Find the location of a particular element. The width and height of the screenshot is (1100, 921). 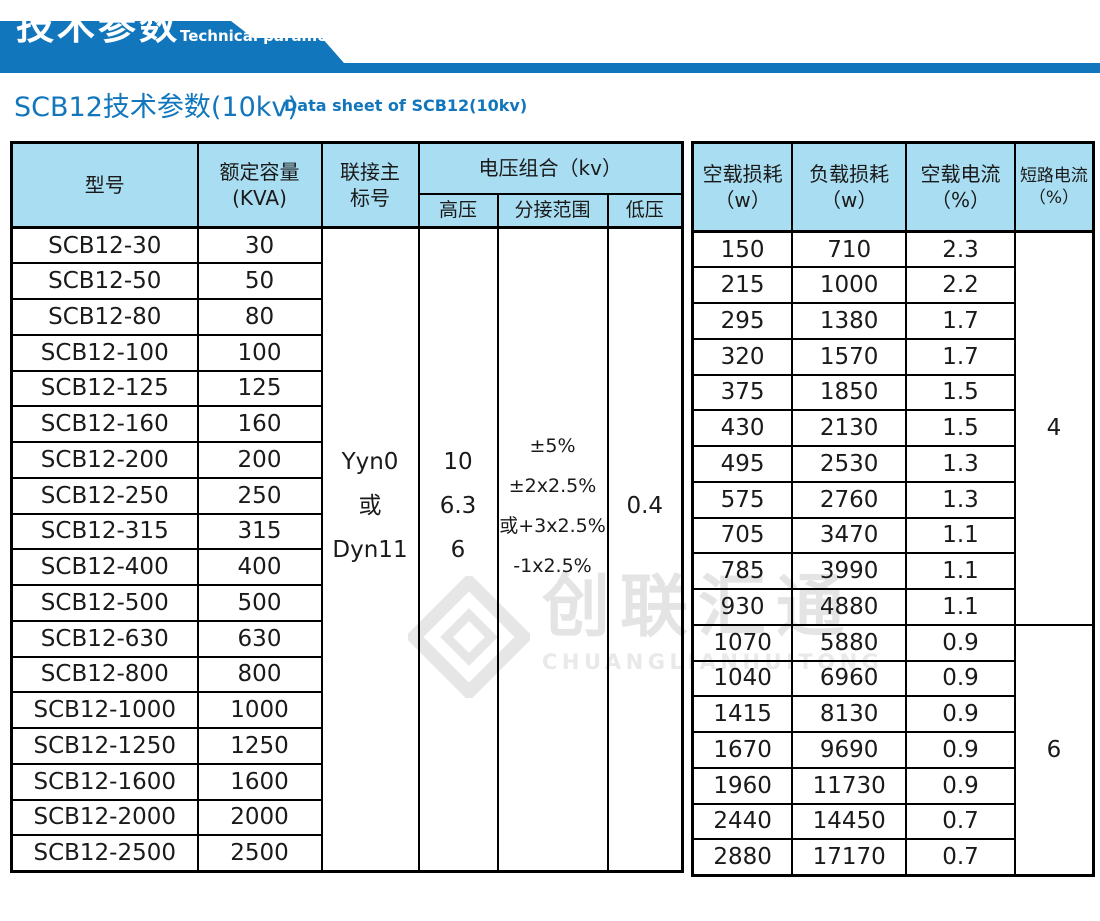

cell-kva: 630 is located at coordinates (259, 638).